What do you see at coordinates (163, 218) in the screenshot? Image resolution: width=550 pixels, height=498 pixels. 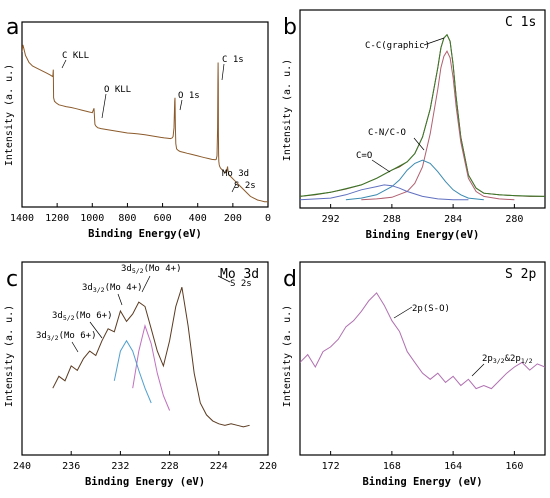 I see `x-tick-label: 600` at bounding box center [163, 218].